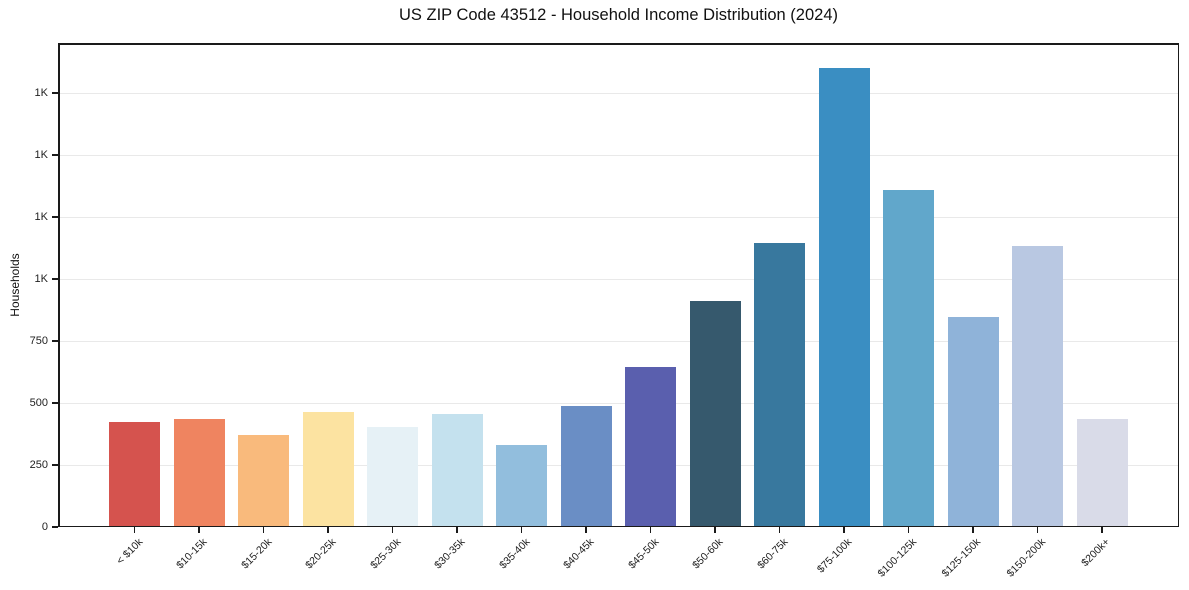  What do you see at coordinates (1026, 558) in the screenshot?
I see `x-tick-label: $150-200k` at bounding box center [1026, 558].